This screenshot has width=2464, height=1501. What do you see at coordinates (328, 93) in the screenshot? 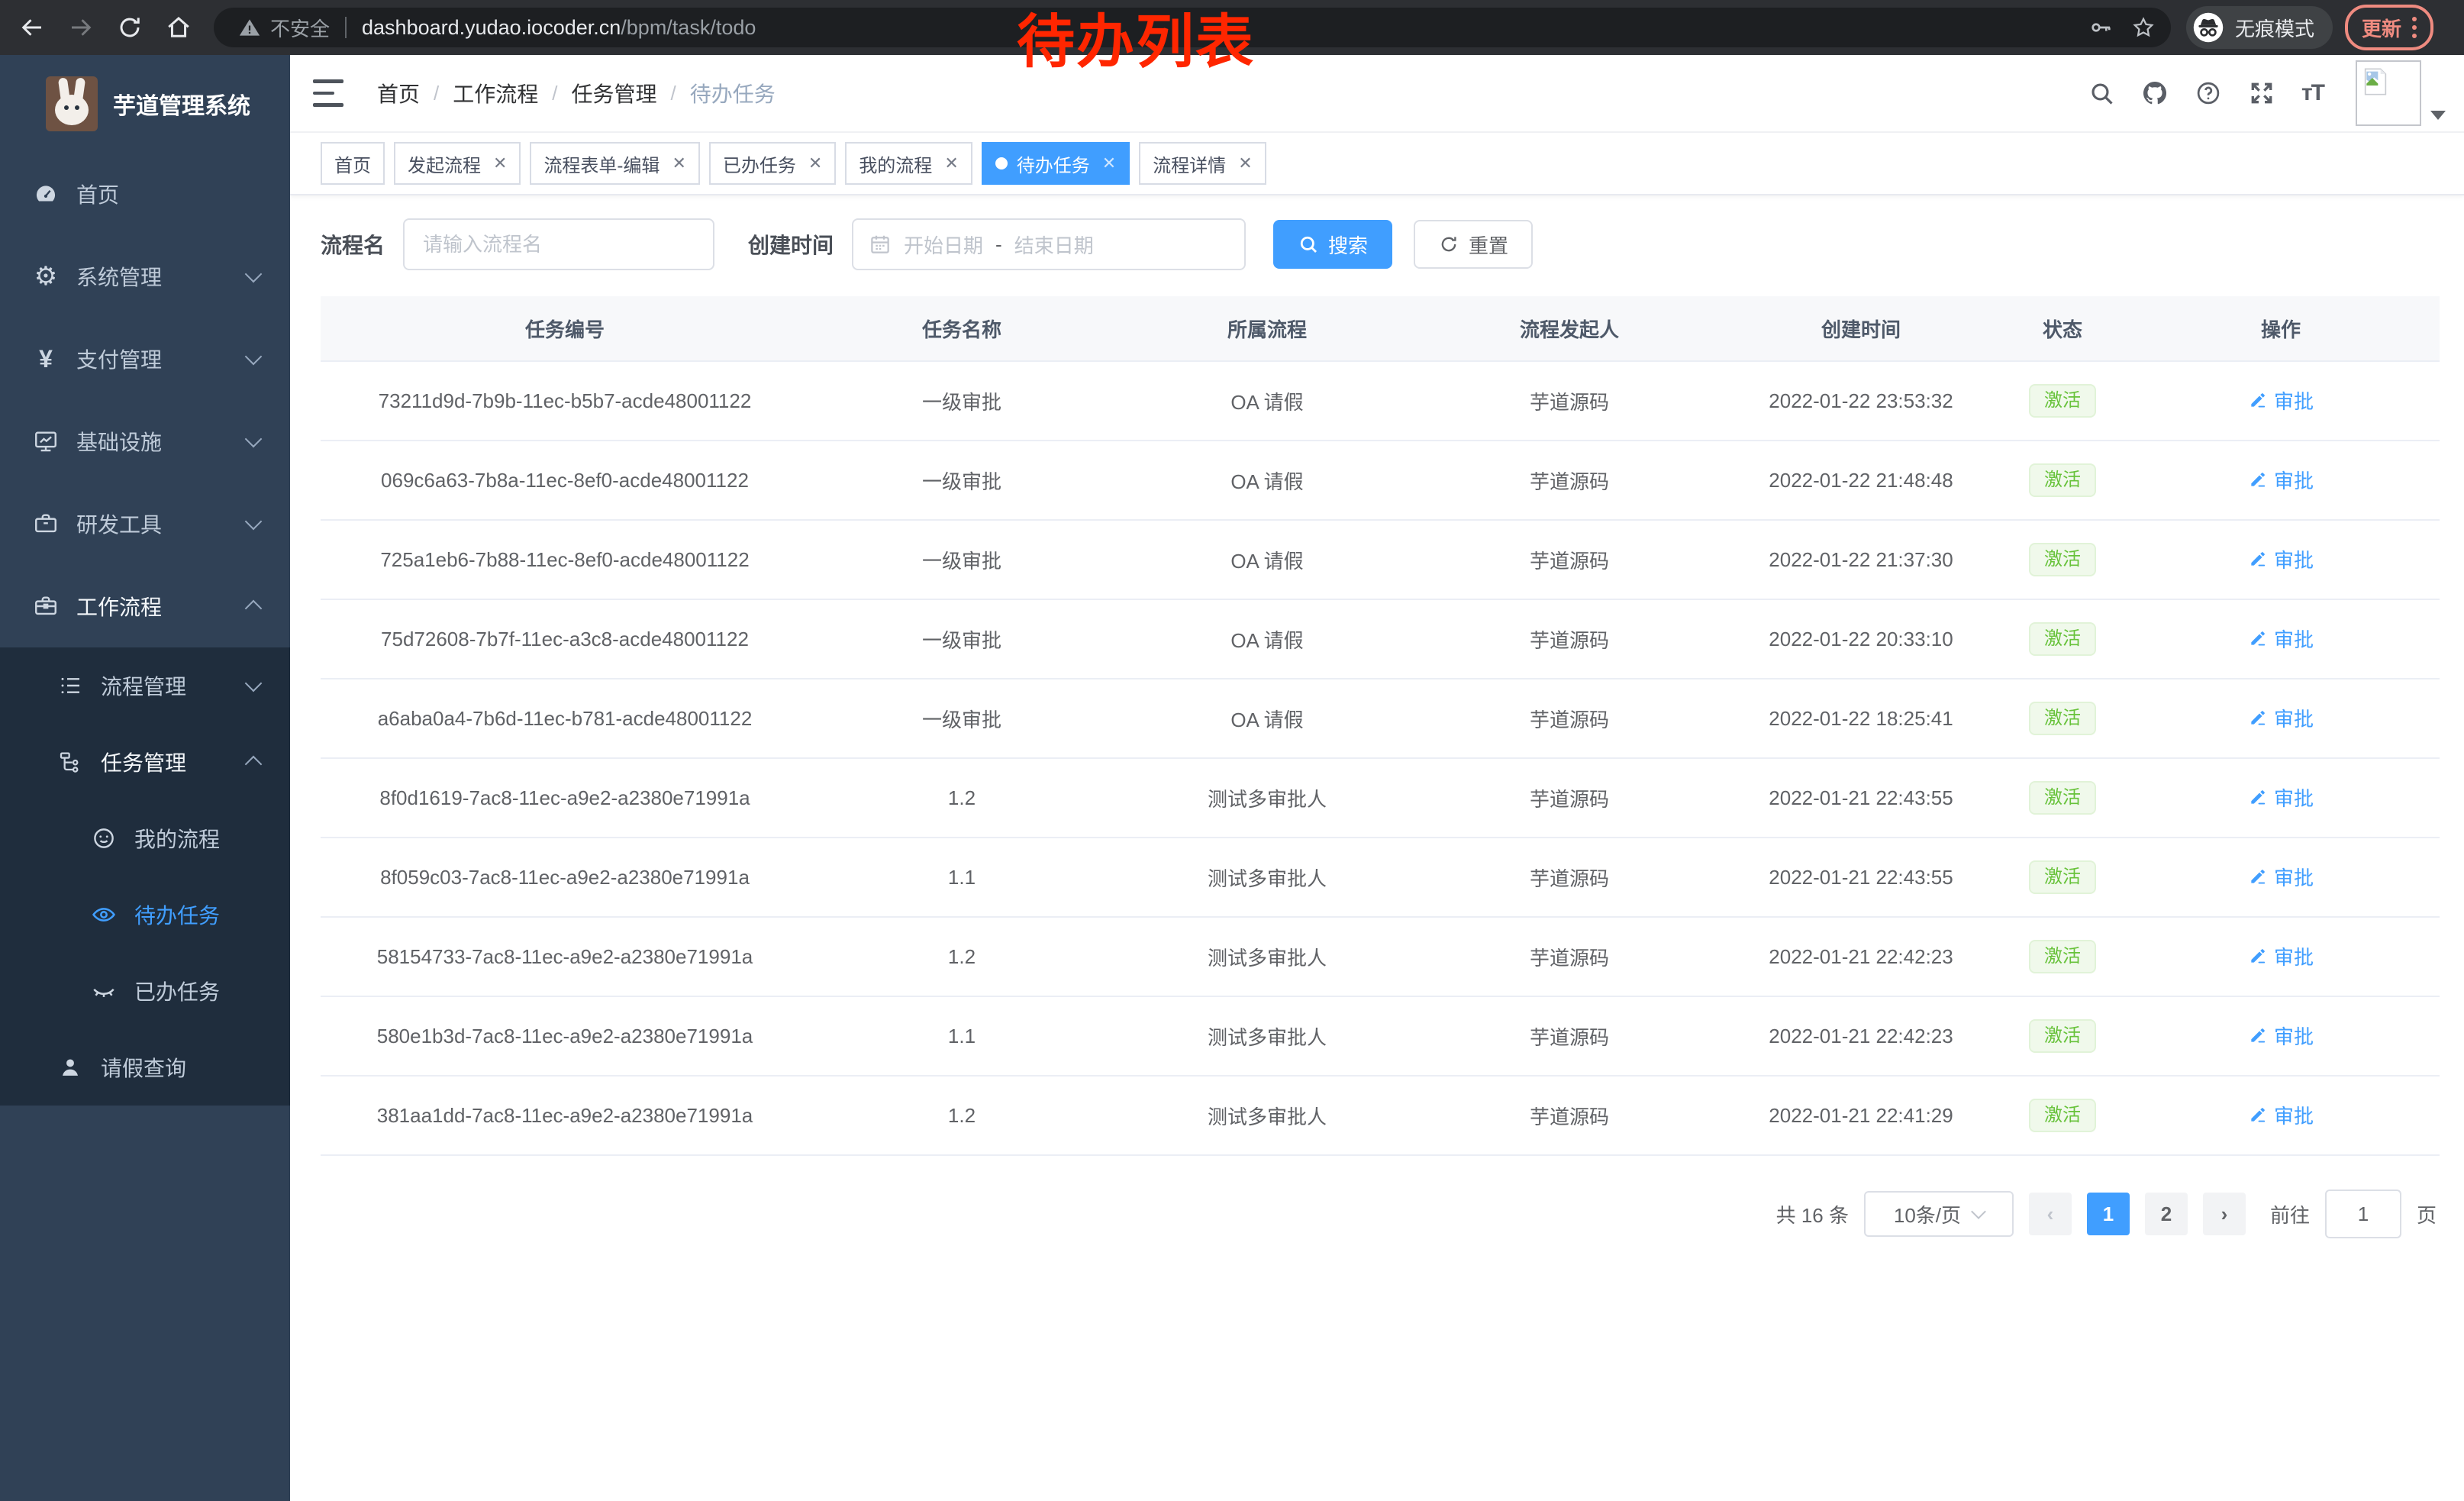
I see `collapse-sidebar-icon` at bounding box center [328, 93].